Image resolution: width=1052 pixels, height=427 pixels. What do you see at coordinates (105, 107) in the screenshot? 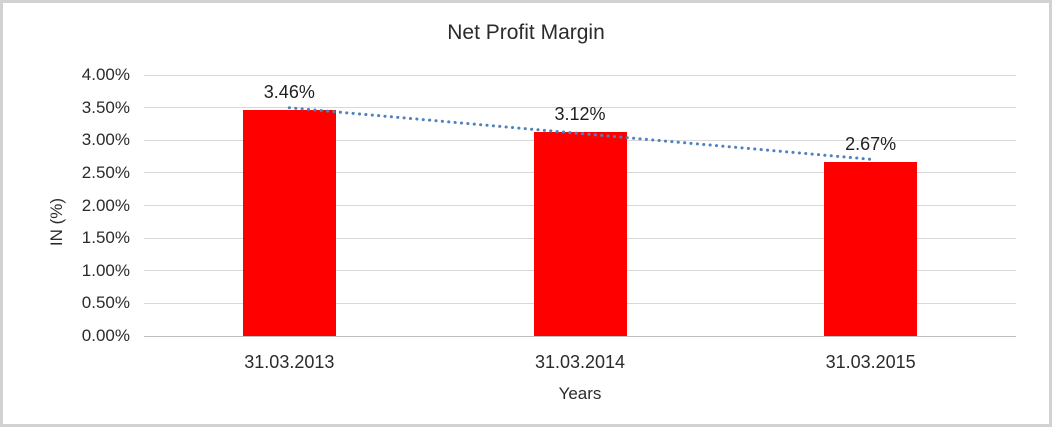
I see `y-tick-label: 3.50%` at bounding box center [105, 107].